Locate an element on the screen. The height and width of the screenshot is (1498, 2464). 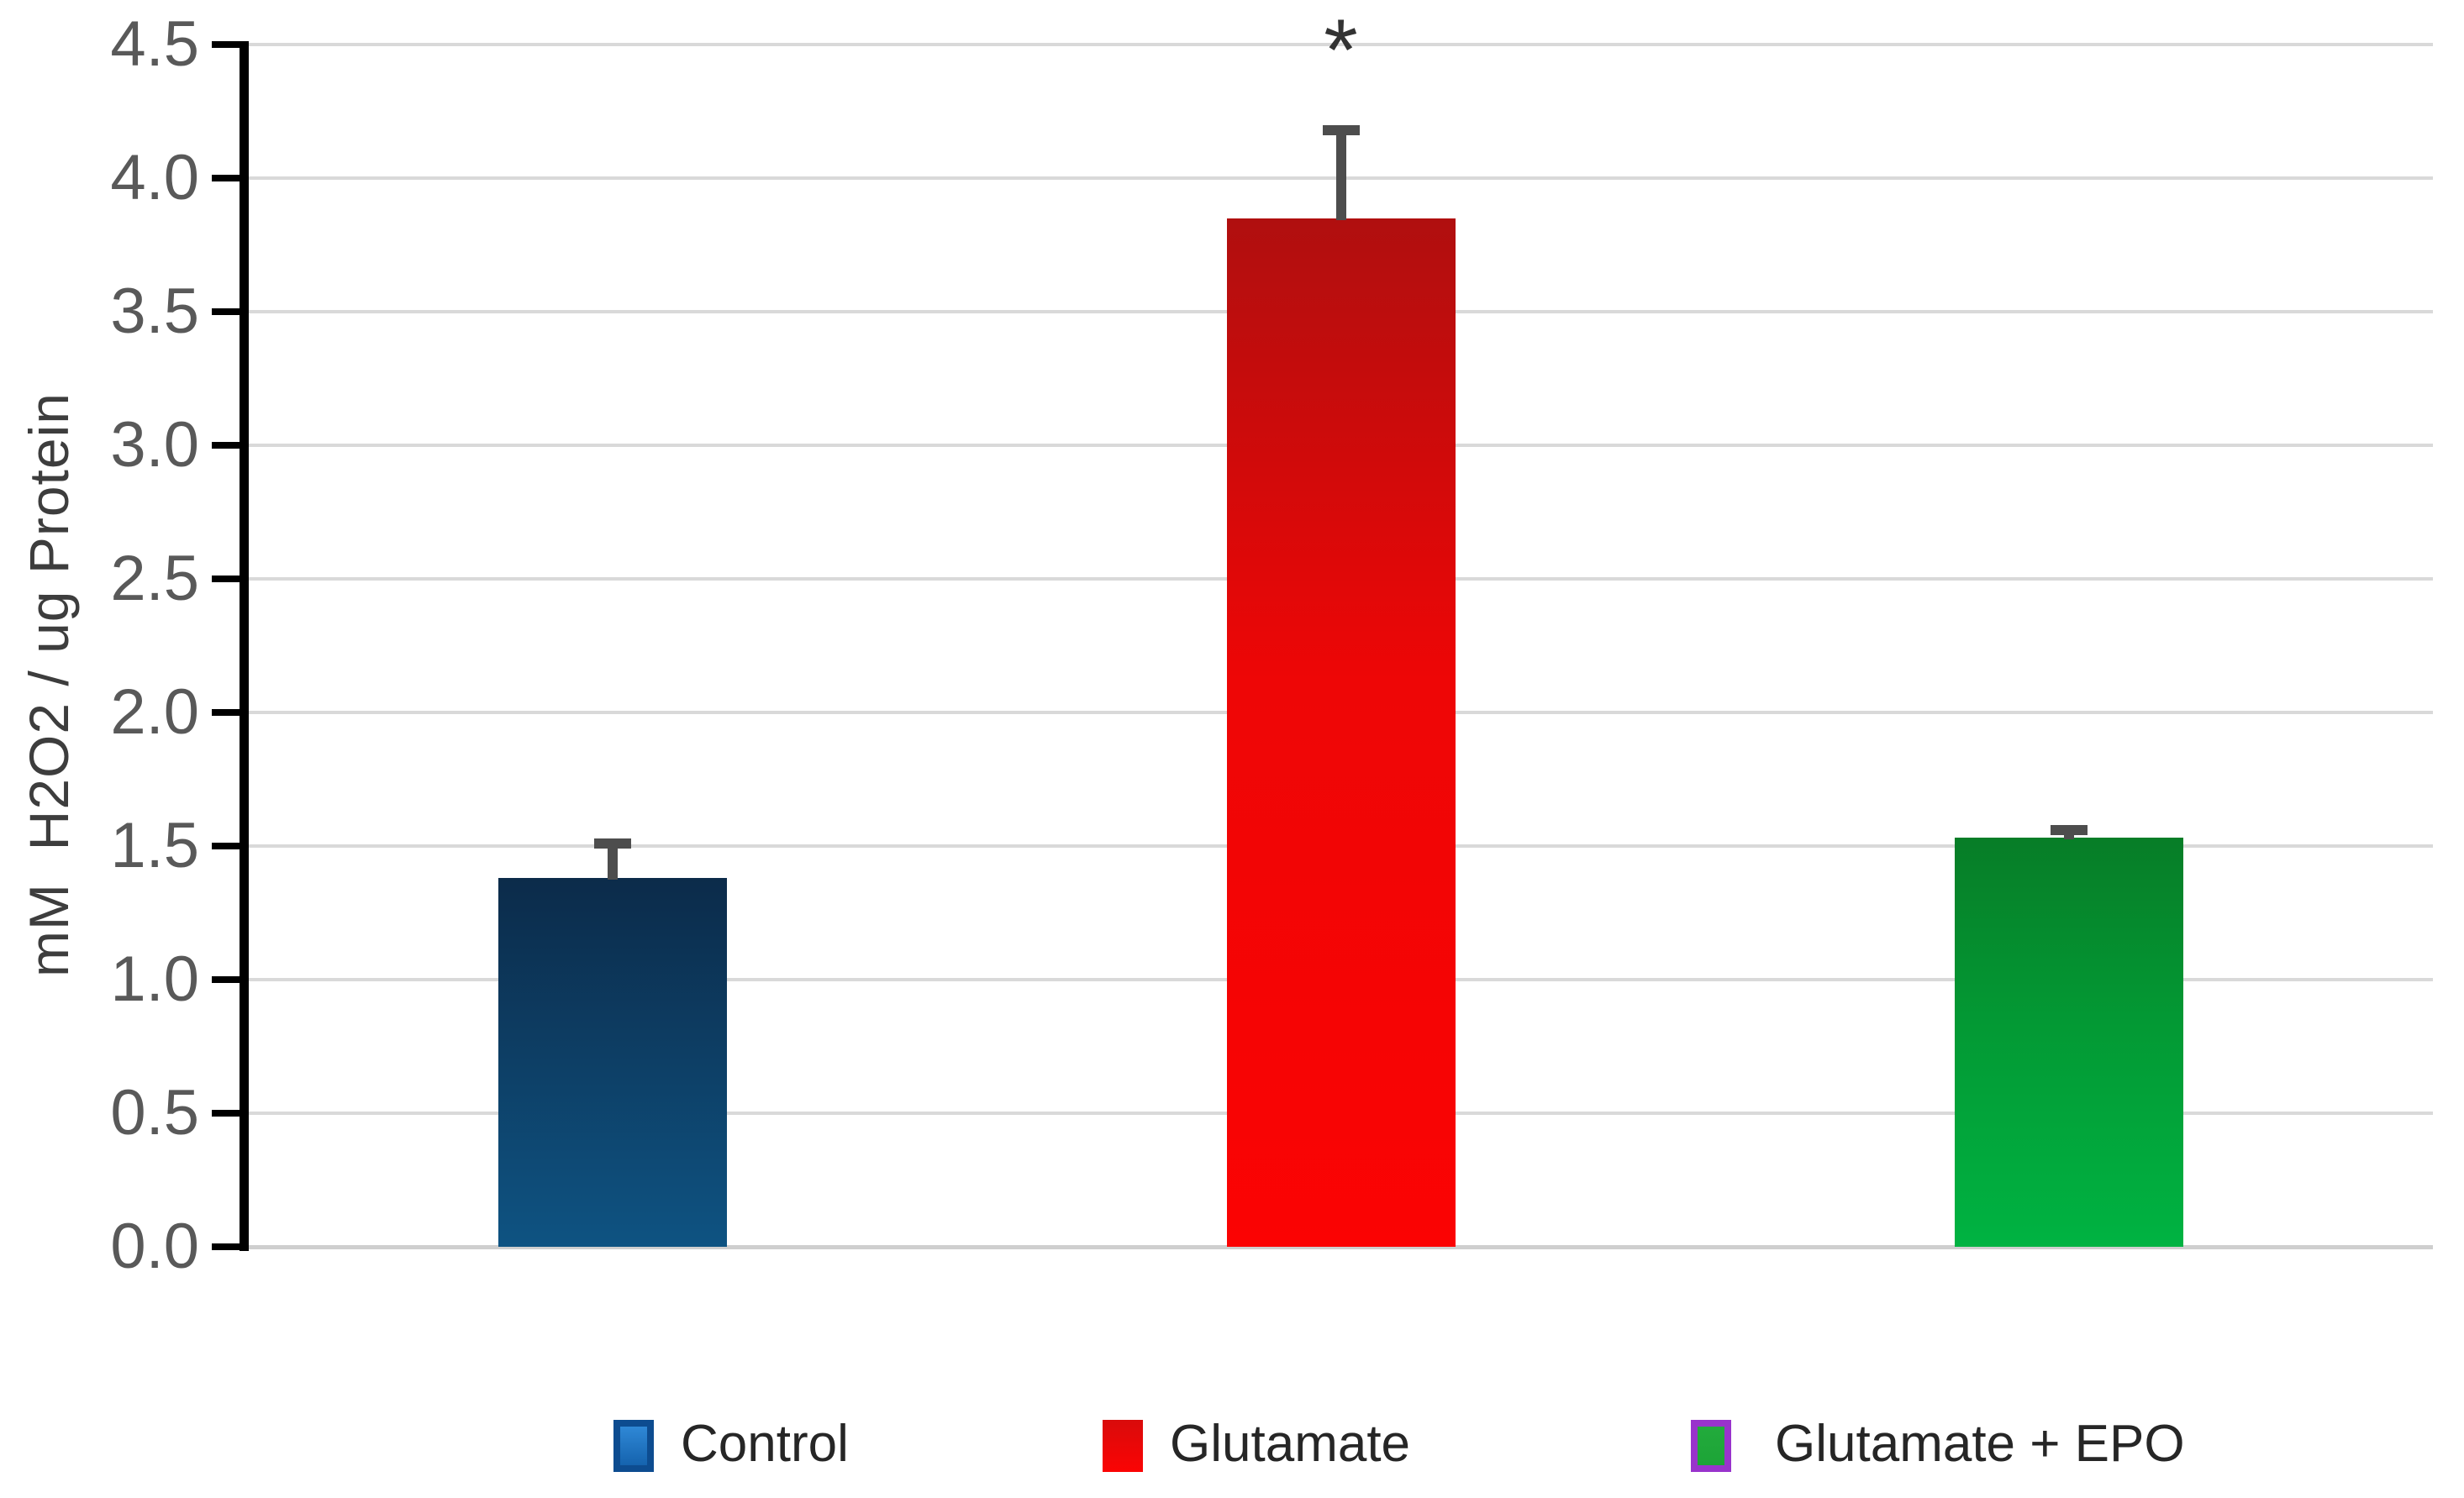
y-tick-label-1.0: 1.0 is located at coordinates (154, 979).